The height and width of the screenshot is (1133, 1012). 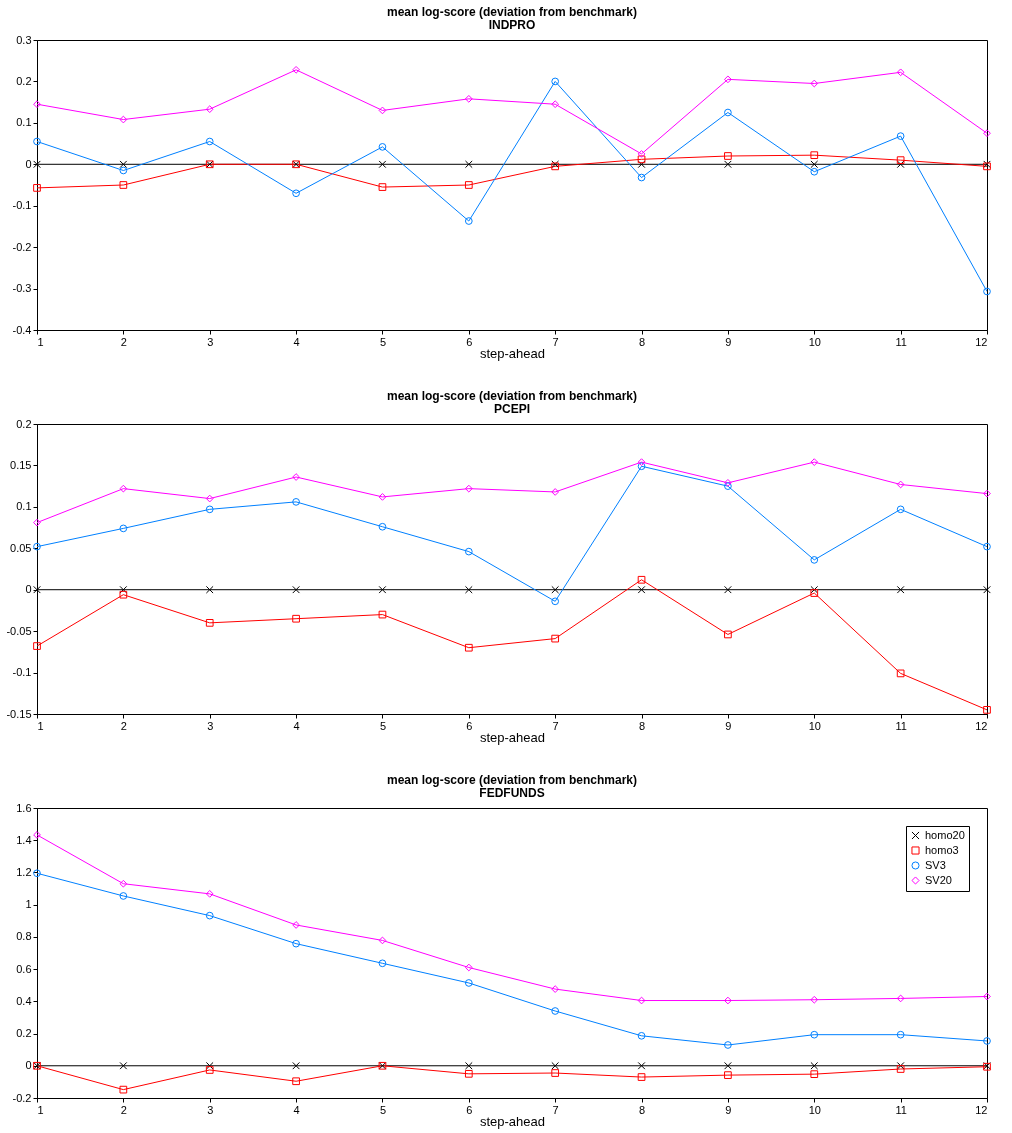 What do you see at coordinates (24, 807) in the screenshot?
I see `y-tick-label: 1.6` at bounding box center [24, 807].